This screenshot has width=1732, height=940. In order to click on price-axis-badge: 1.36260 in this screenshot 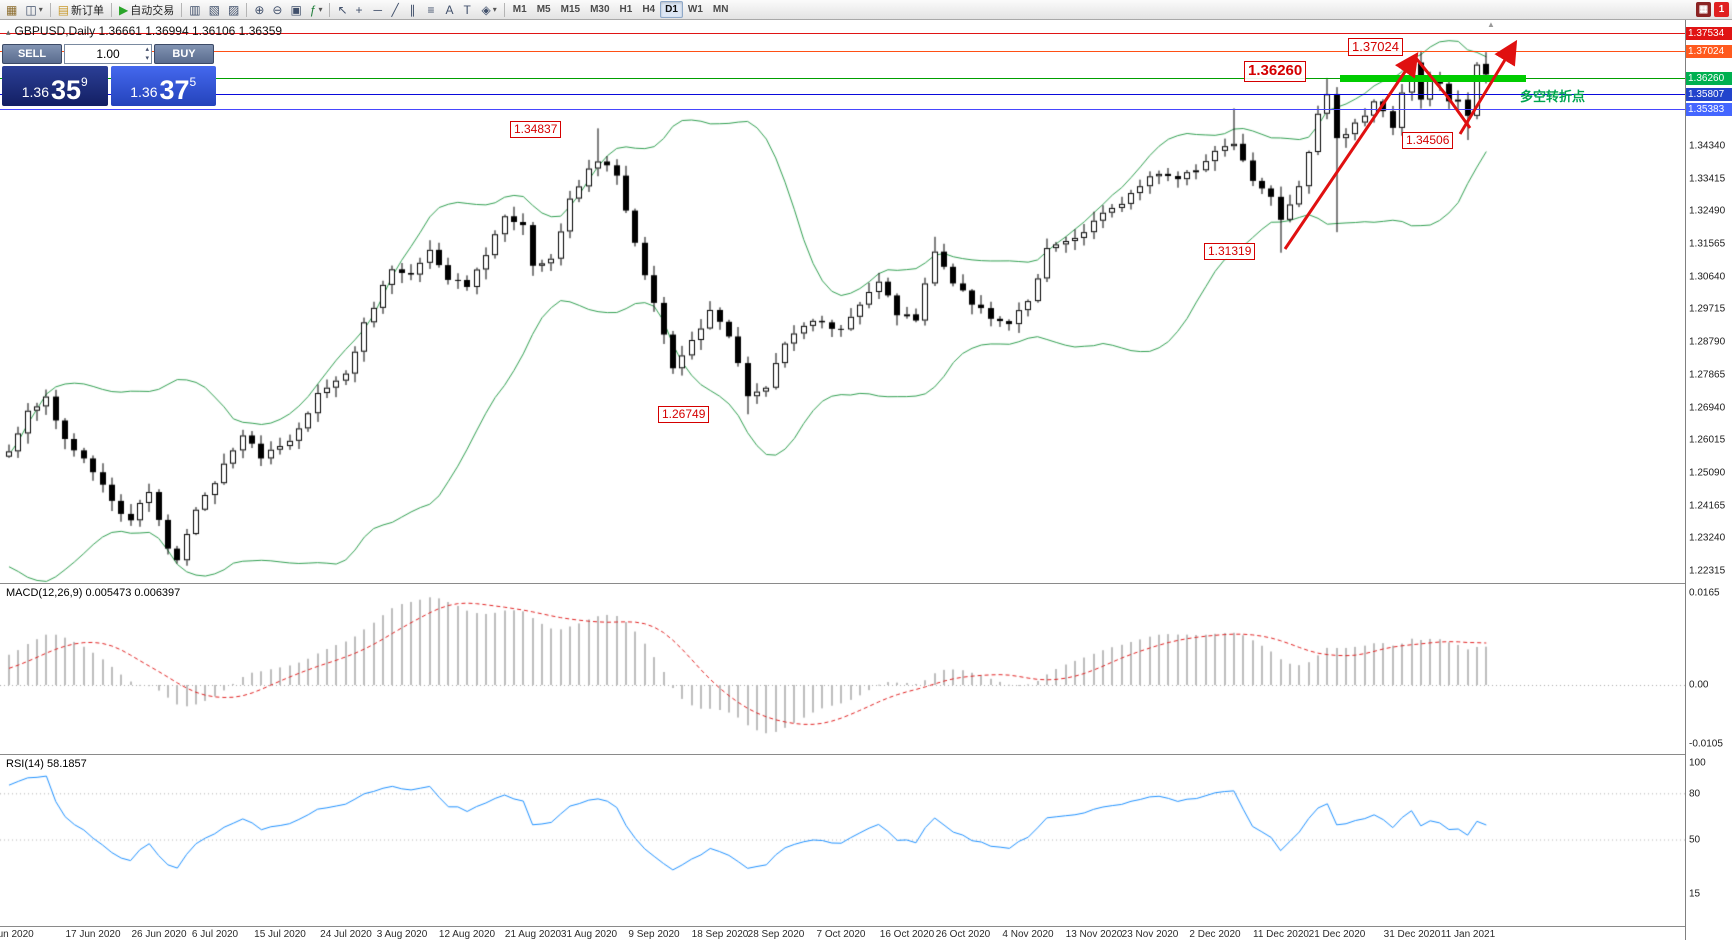, I will do `click(1709, 78)`.